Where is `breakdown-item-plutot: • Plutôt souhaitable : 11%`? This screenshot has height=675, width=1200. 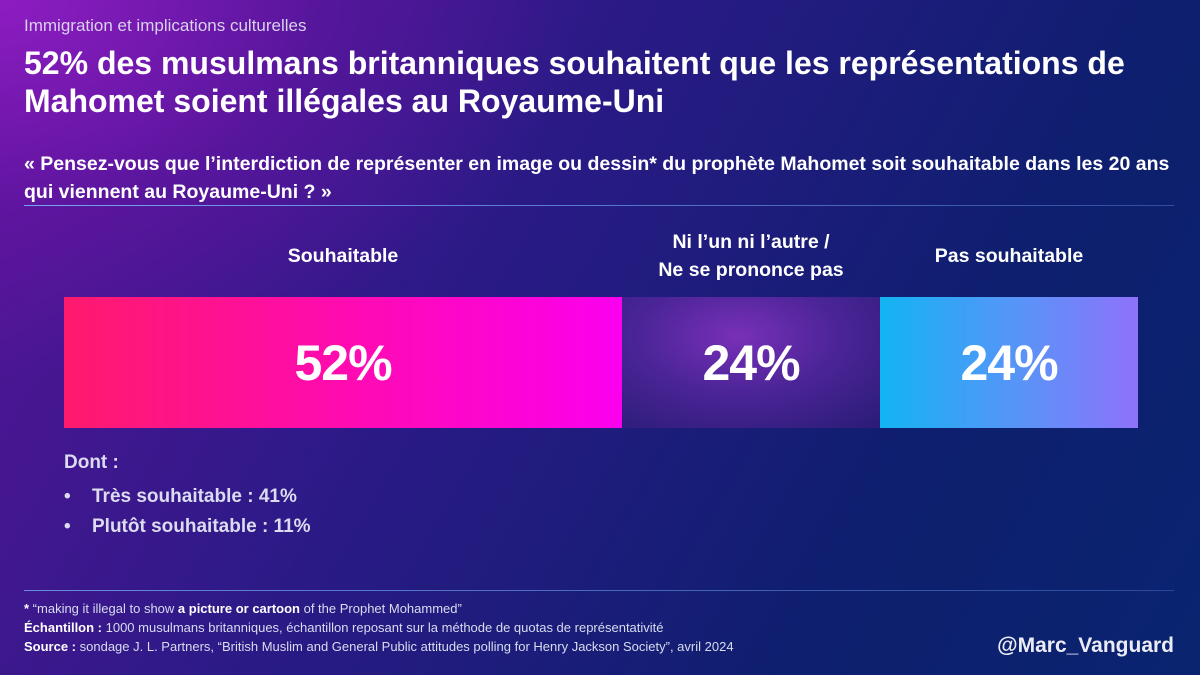 breakdown-item-plutot: • Plutôt souhaitable : 11% is located at coordinates (187, 527).